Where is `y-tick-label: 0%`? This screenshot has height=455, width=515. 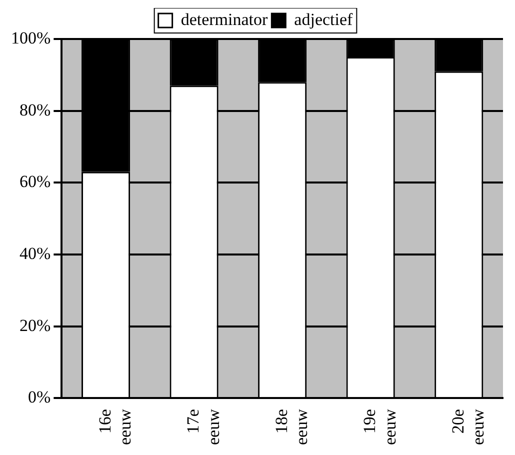 y-tick-label: 0% is located at coordinates (39, 397).